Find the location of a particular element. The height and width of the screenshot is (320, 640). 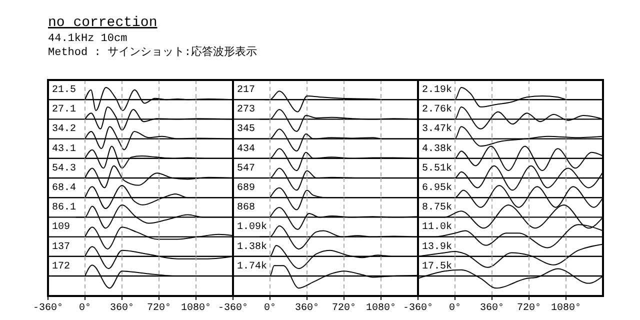

chart-title: 54.3 is located at coordinates (64, 168).